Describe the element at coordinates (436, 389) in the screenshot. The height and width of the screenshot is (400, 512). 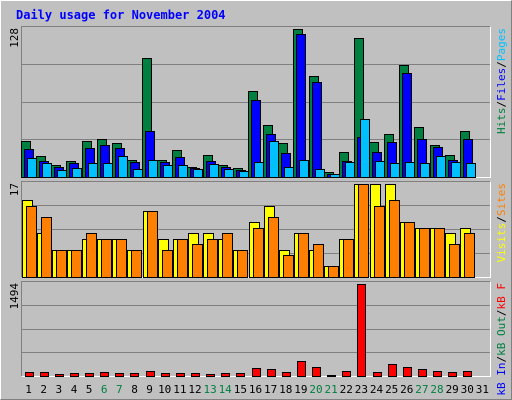
I see `x-tick-label-day-28: 28` at that location.